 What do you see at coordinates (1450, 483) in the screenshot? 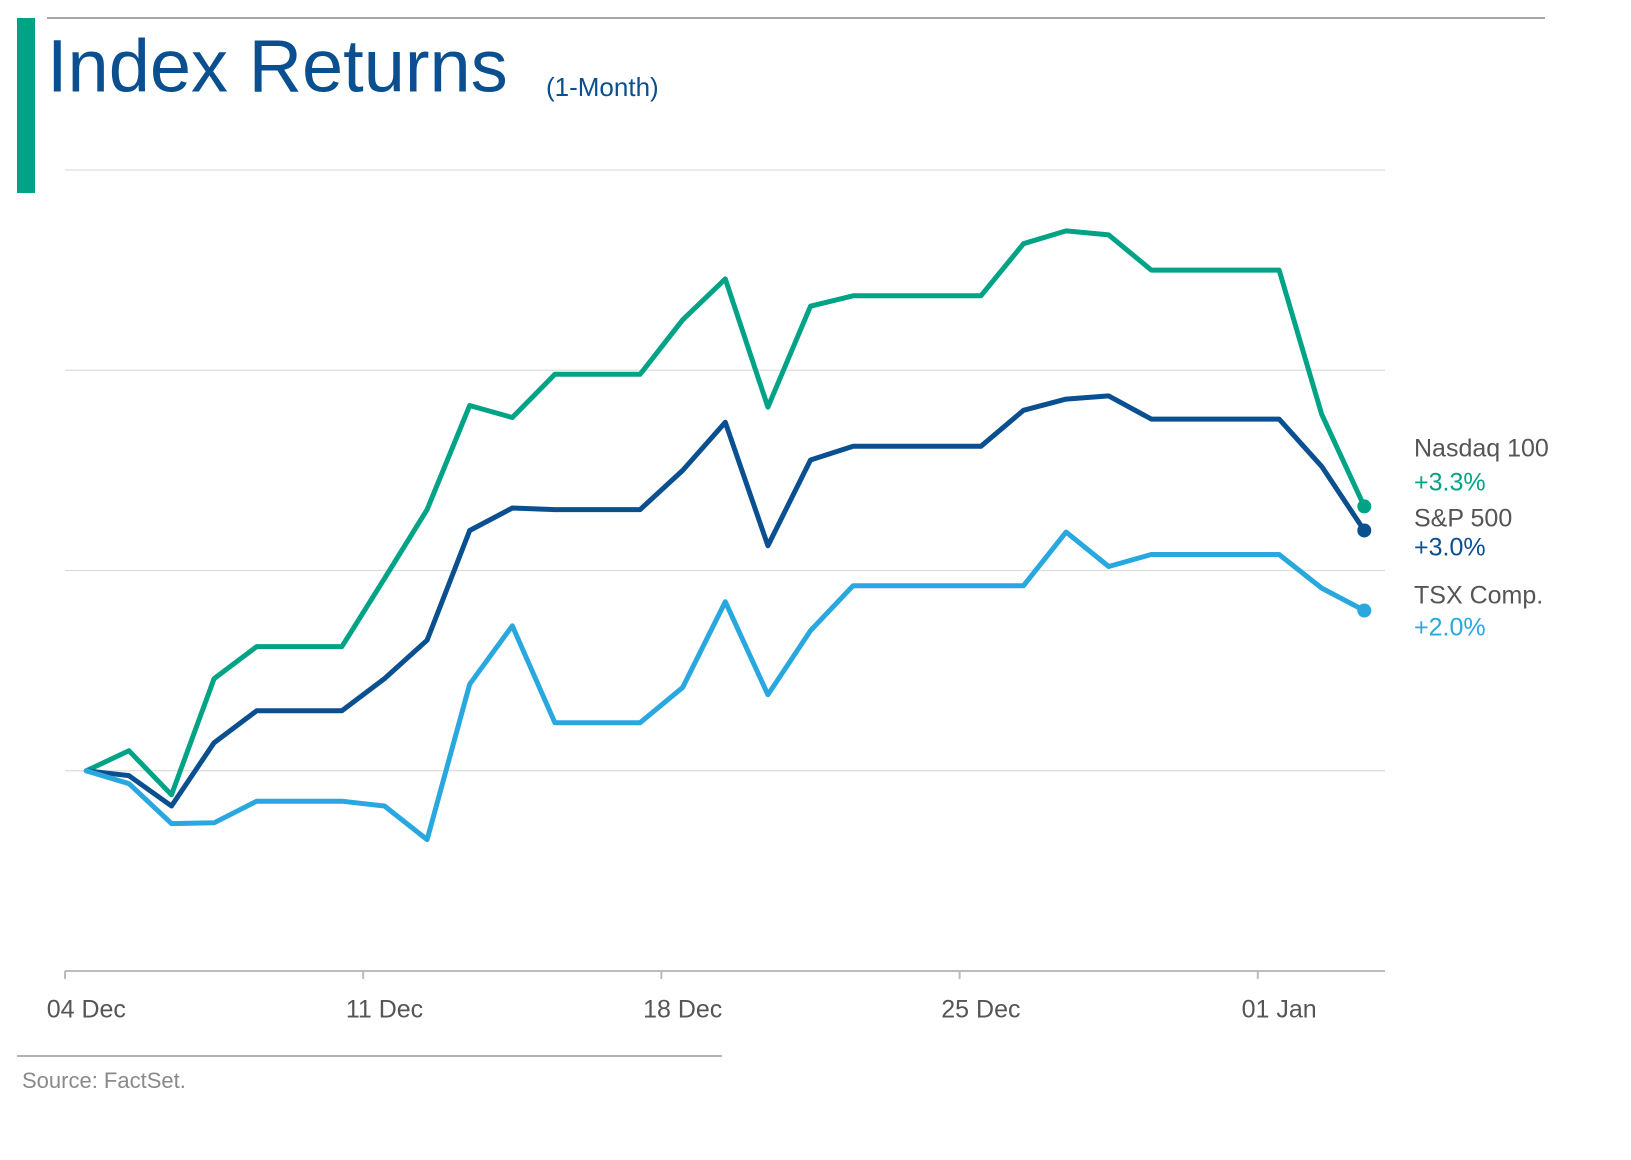
I see `value-label: +3.3%` at bounding box center [1450, 483].